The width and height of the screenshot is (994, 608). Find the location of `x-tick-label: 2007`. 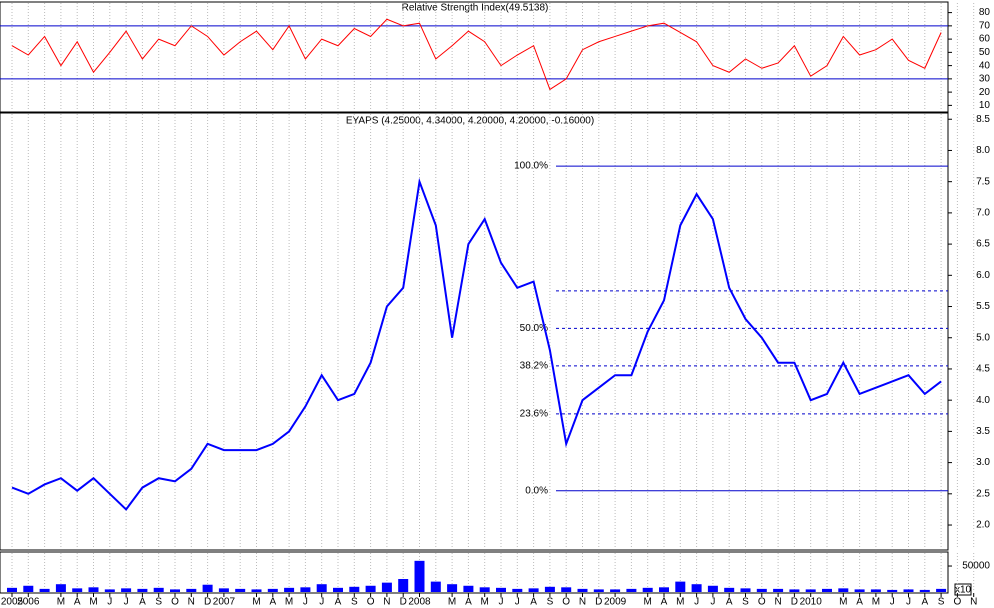

x-tick-label: 2007 is located at coordinates (224, 602).